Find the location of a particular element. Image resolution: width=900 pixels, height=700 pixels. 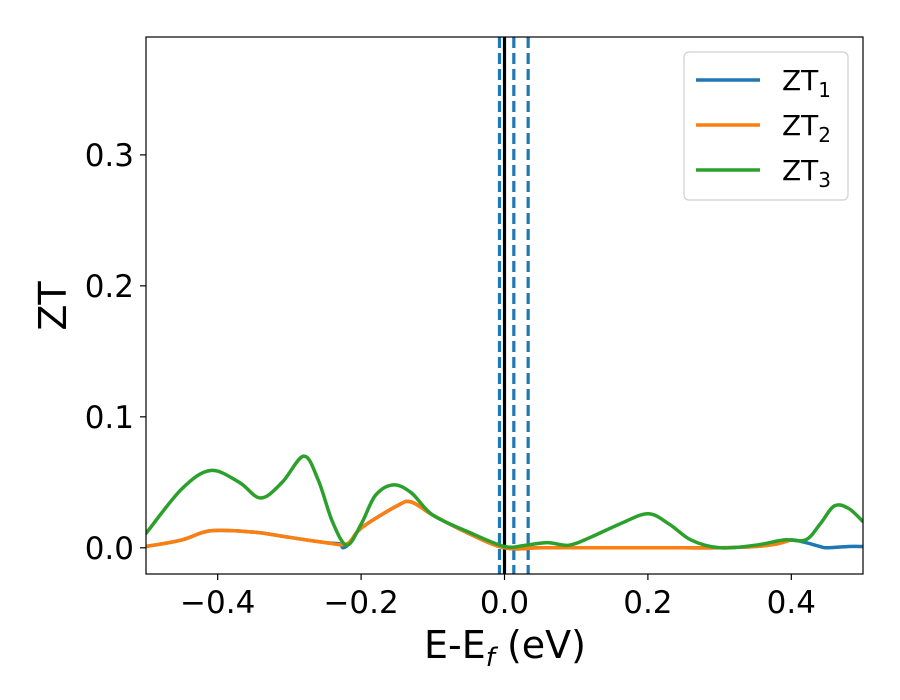

x-axis: −0.4 −0.2 0.0 0.2 0.4 is located at coordinates (498, 597).